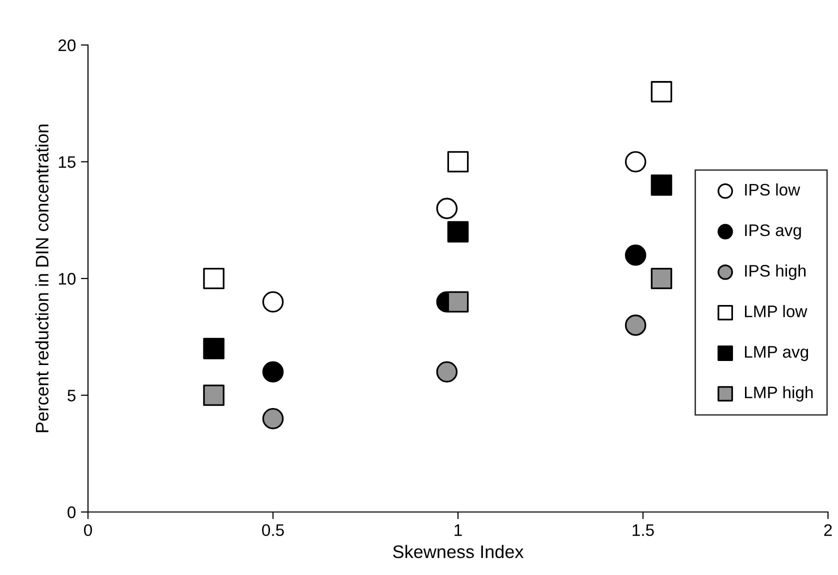 Image resolution: width=838 pixels, height=575 pixels. What do you see at coordinates (773, 232) in the screenshot?
I see `legend-label: IPS avg` at bounding box center [773, 232].